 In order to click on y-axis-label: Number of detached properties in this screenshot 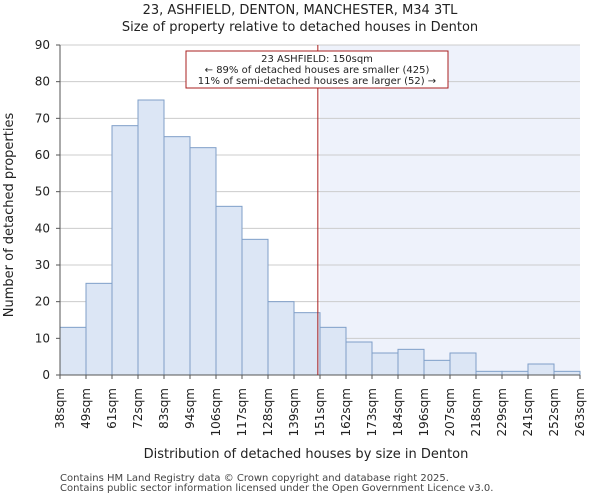, I will do `click(9, 215)`.